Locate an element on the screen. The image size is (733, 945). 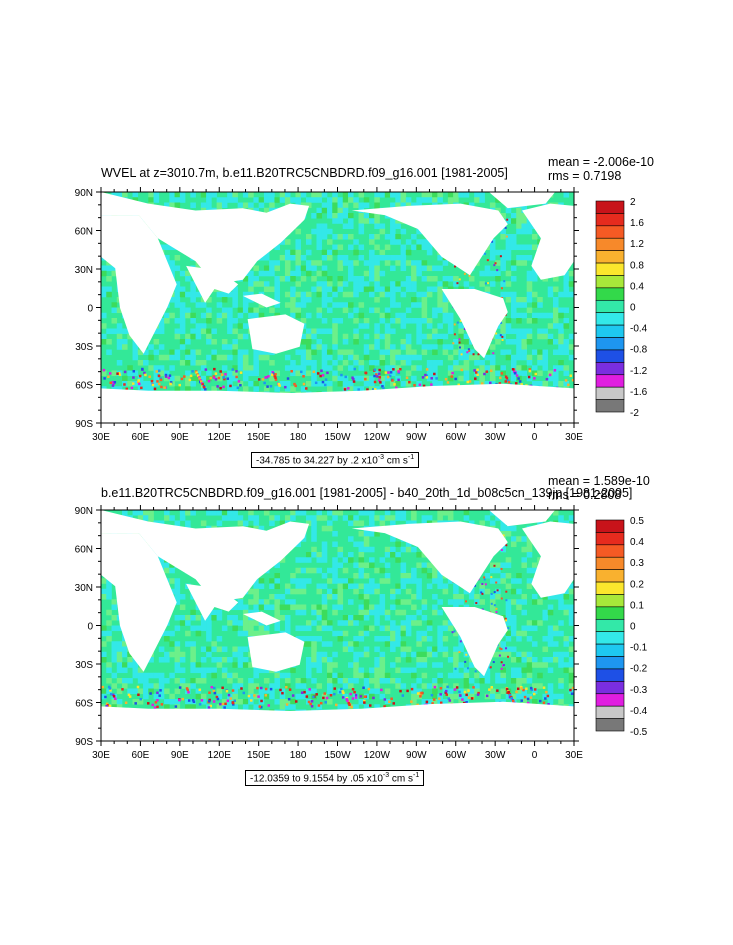
colorbar-label: 0.1 is located at coordinates (637, 605).